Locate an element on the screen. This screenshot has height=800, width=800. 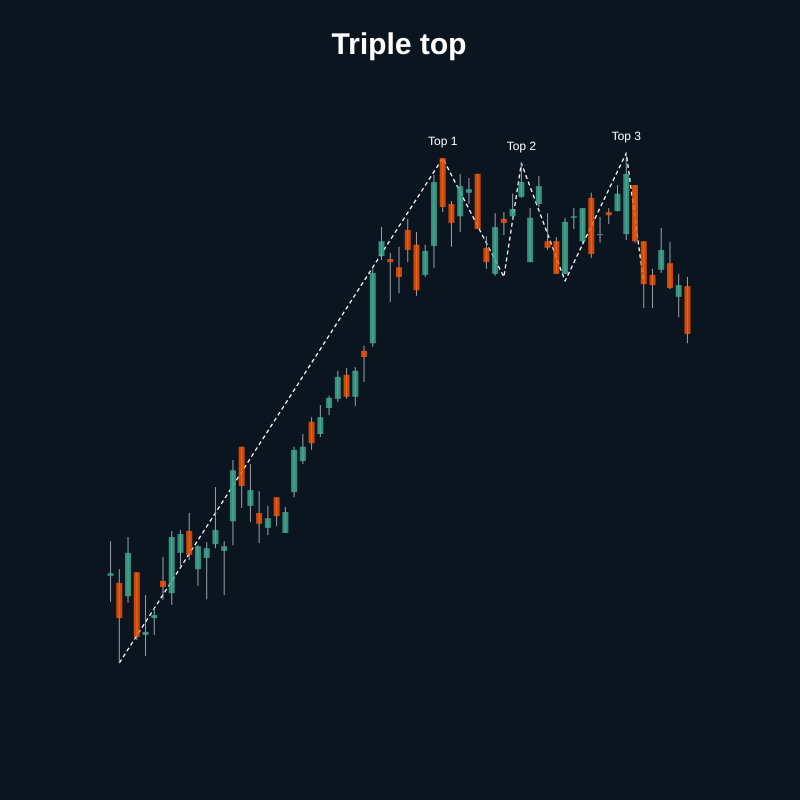
text: Top 1 is located at coordinates (443, 141).